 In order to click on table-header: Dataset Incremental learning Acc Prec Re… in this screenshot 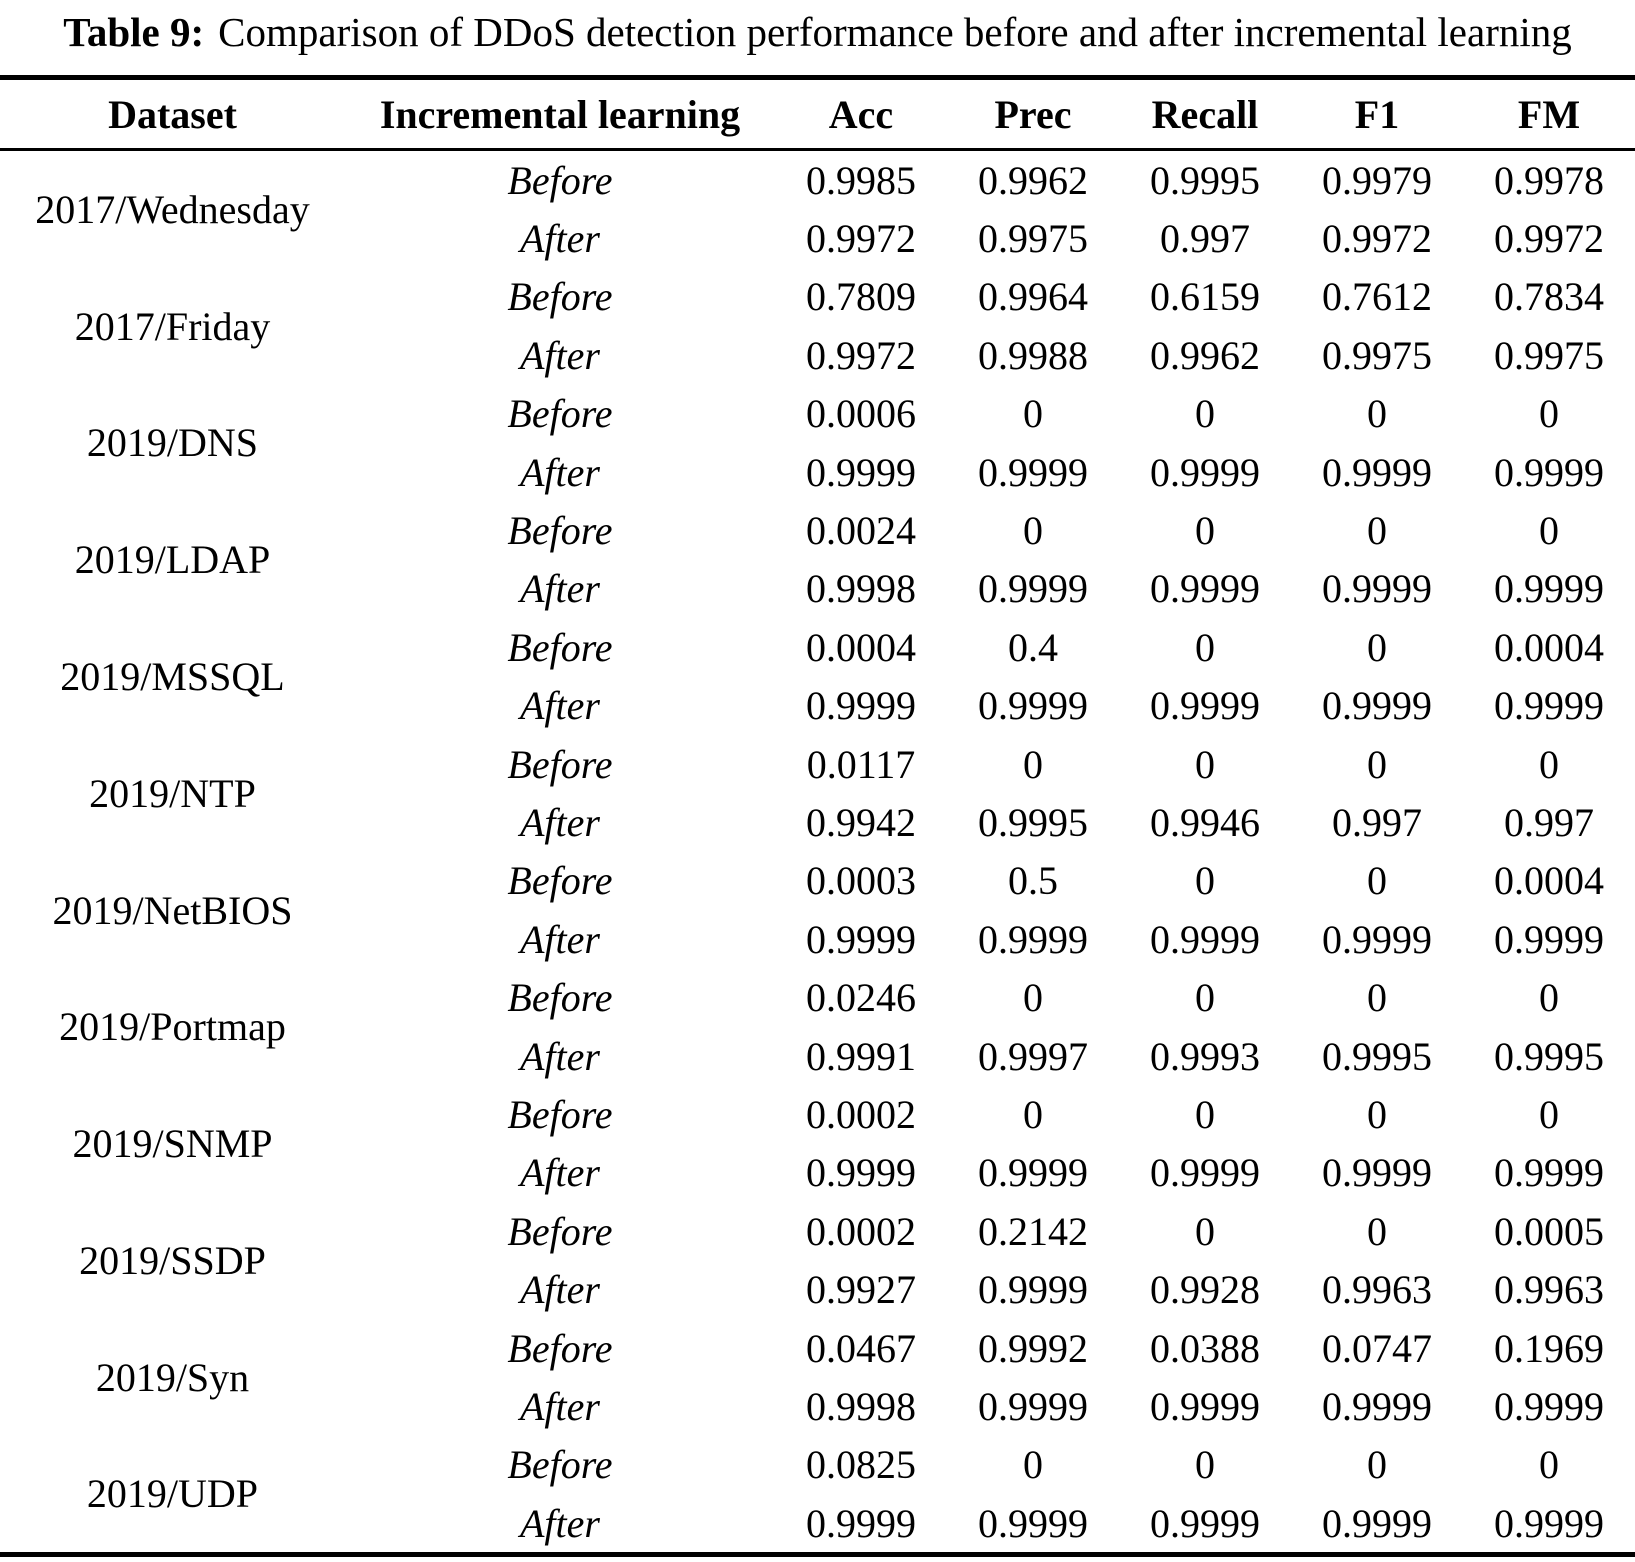, I will do `click(817, 114)`.